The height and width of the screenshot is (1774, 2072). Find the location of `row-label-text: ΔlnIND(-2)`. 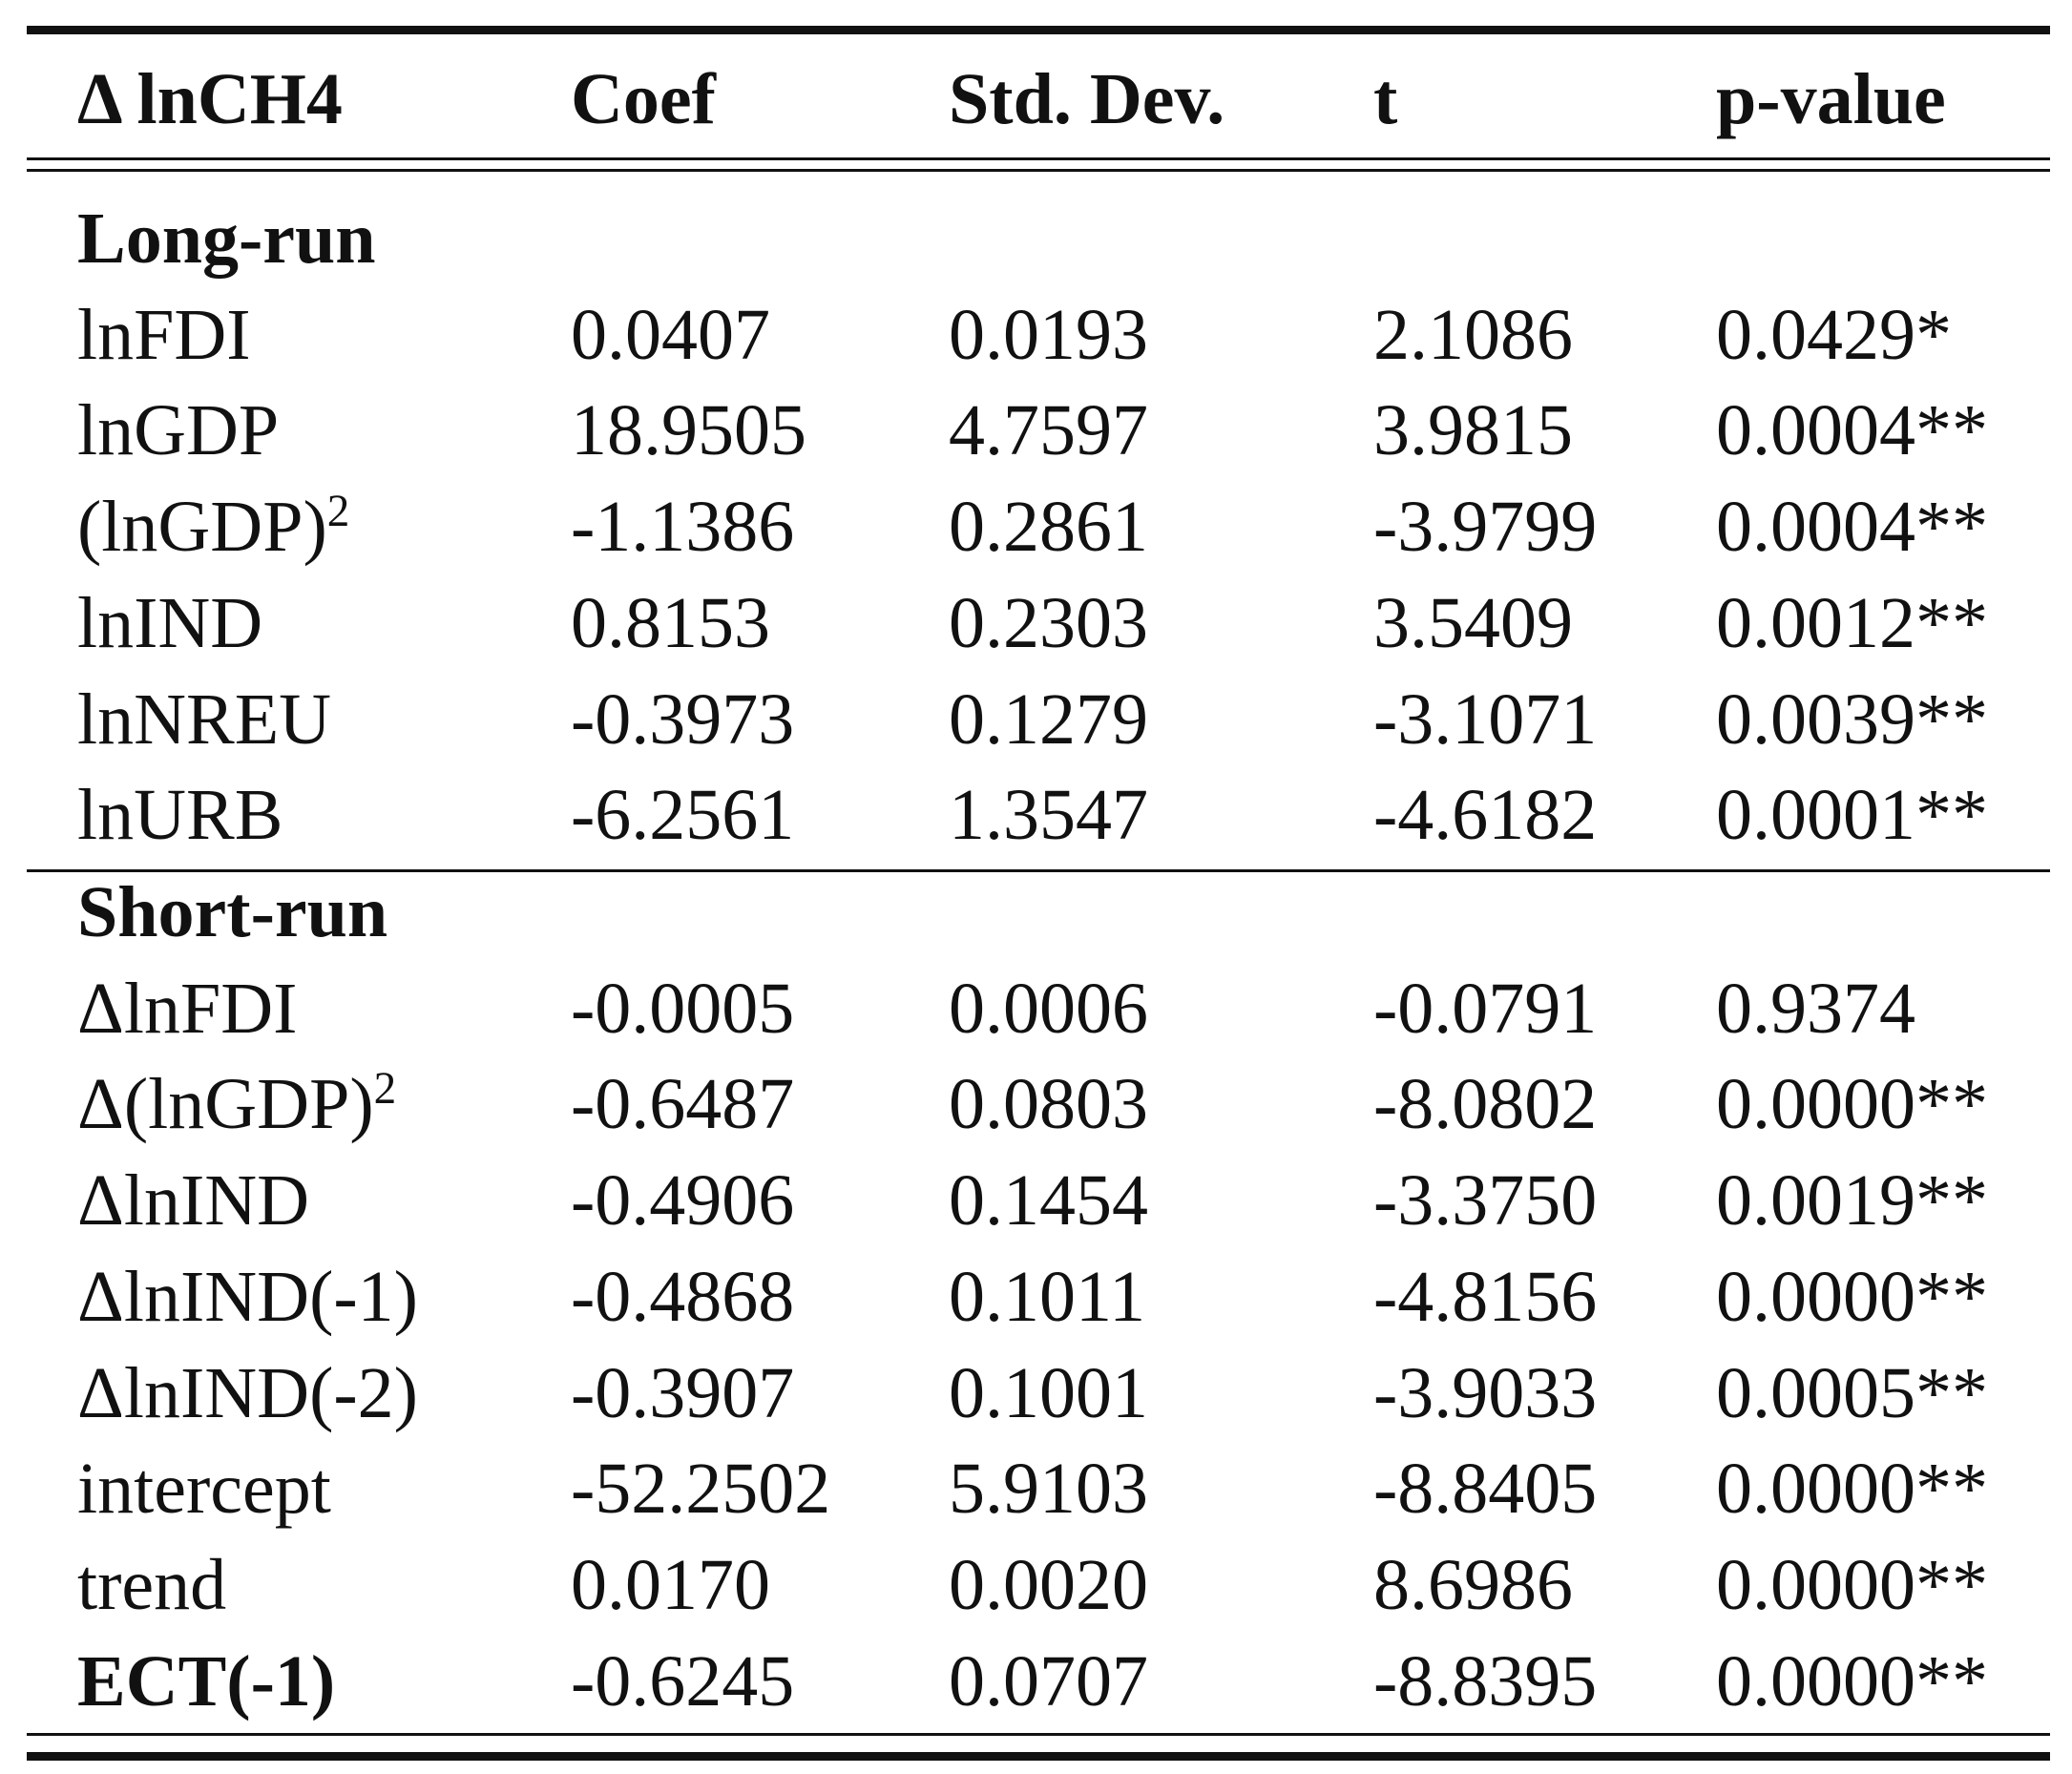

row-label-text: ΔlnIND(-2) is located at coordinates (247, 1392).